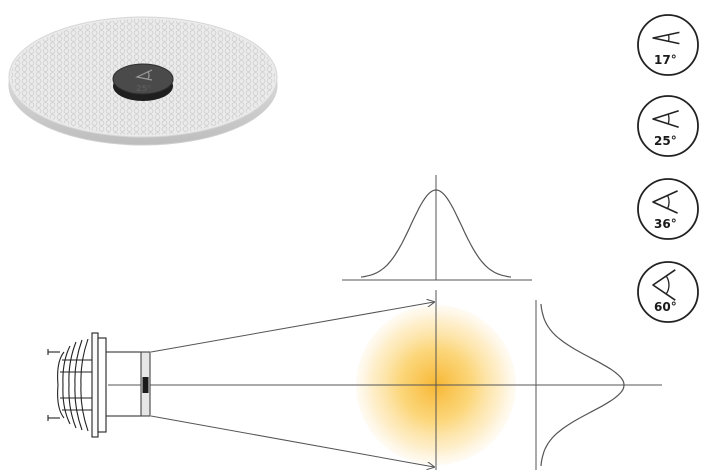 This screenshot has width=717, height=474. Describe the element at coordinates (144, 75) in the screenshot. I see `lens-badge-angle-icon` at that location.